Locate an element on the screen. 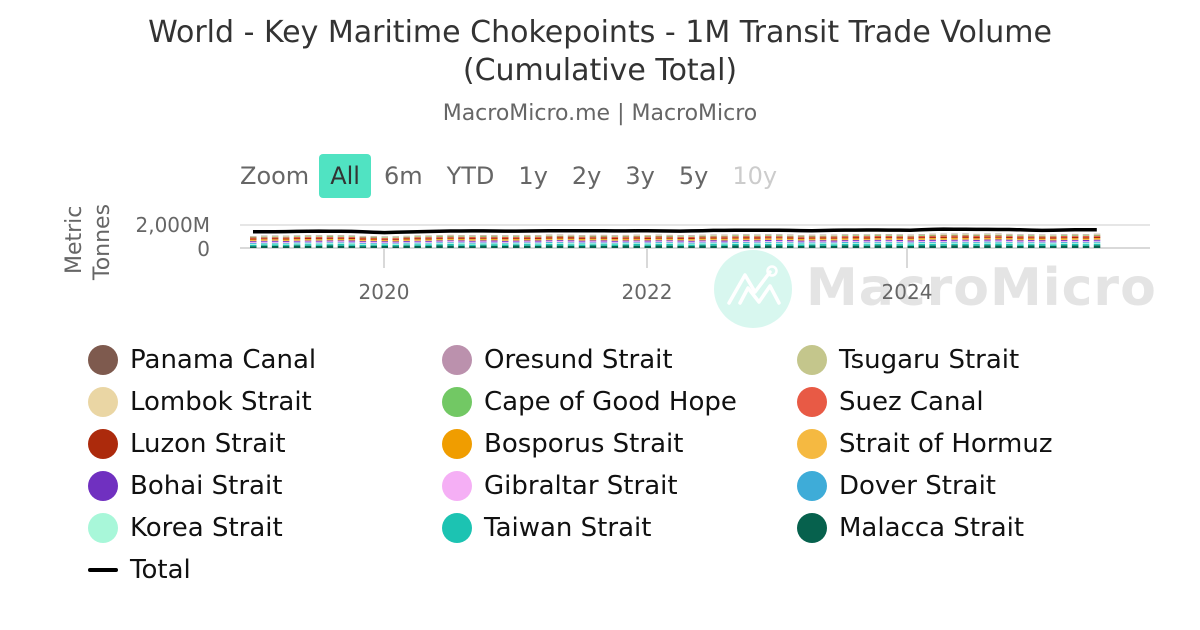 This screenshot has width=1200, height=630. range-button-1y: 1y is located at coordinates (533, 176).